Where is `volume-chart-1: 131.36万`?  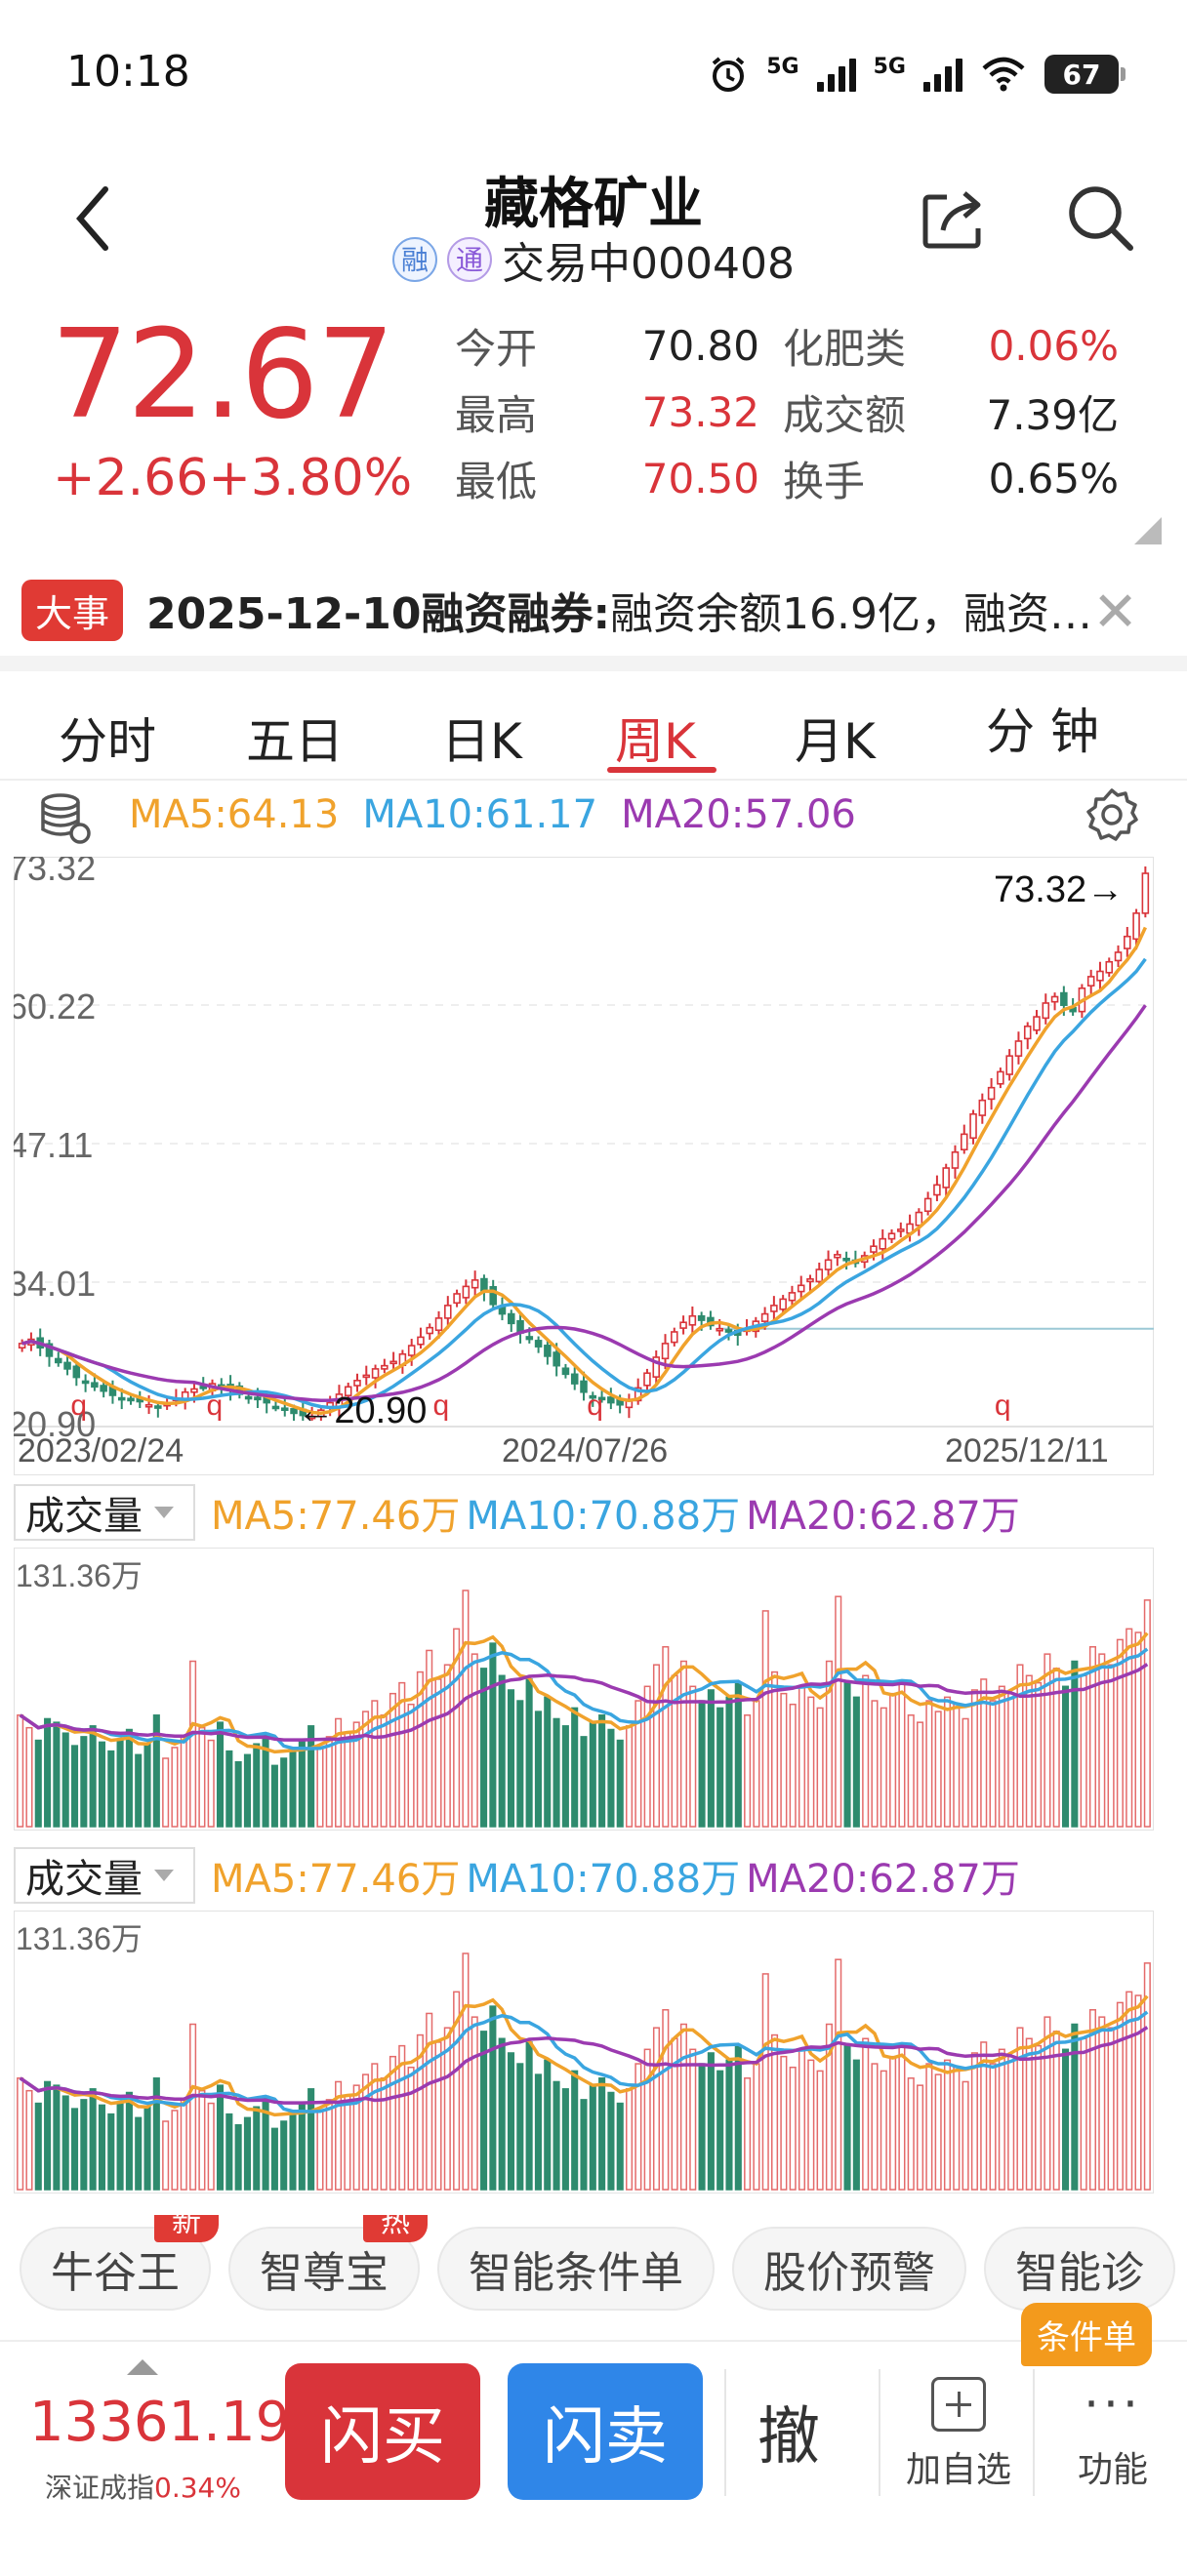
volume-chart-1: 131.36万 is located at coordinates (584, 1689).